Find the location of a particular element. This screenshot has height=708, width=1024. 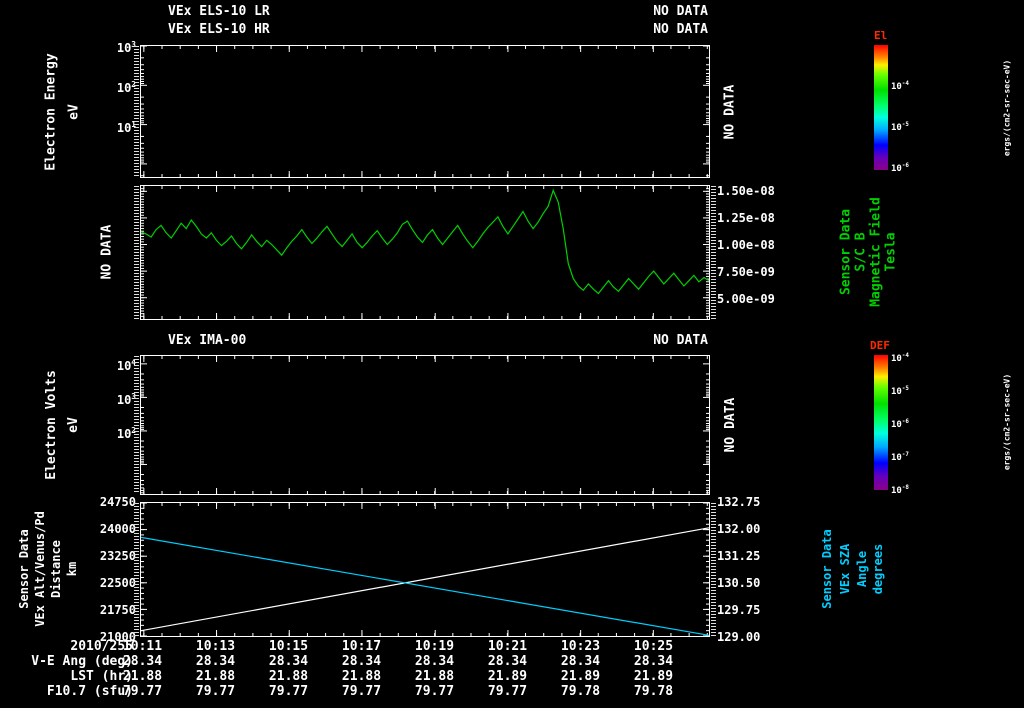

mag-right-label: S/C B is located at coordinates (861, 252).